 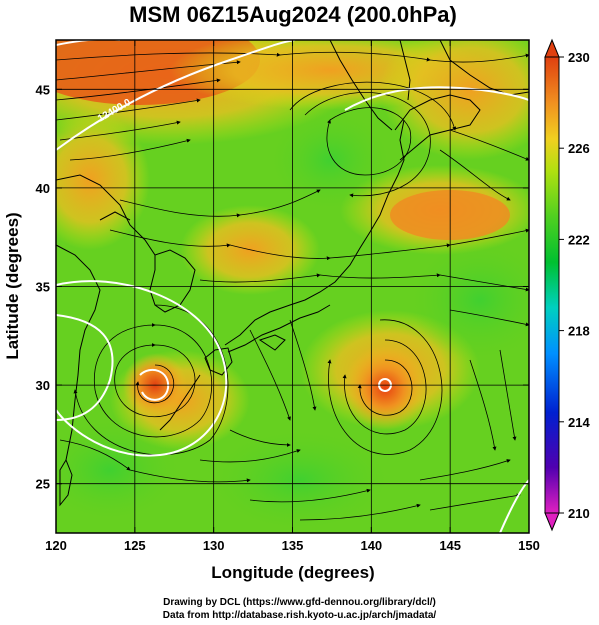 What do you see at coordinates (292, 572) in the screenshot?
I see `x-axis-label: Longitude (degrees)` at bounding box center [292, 572].